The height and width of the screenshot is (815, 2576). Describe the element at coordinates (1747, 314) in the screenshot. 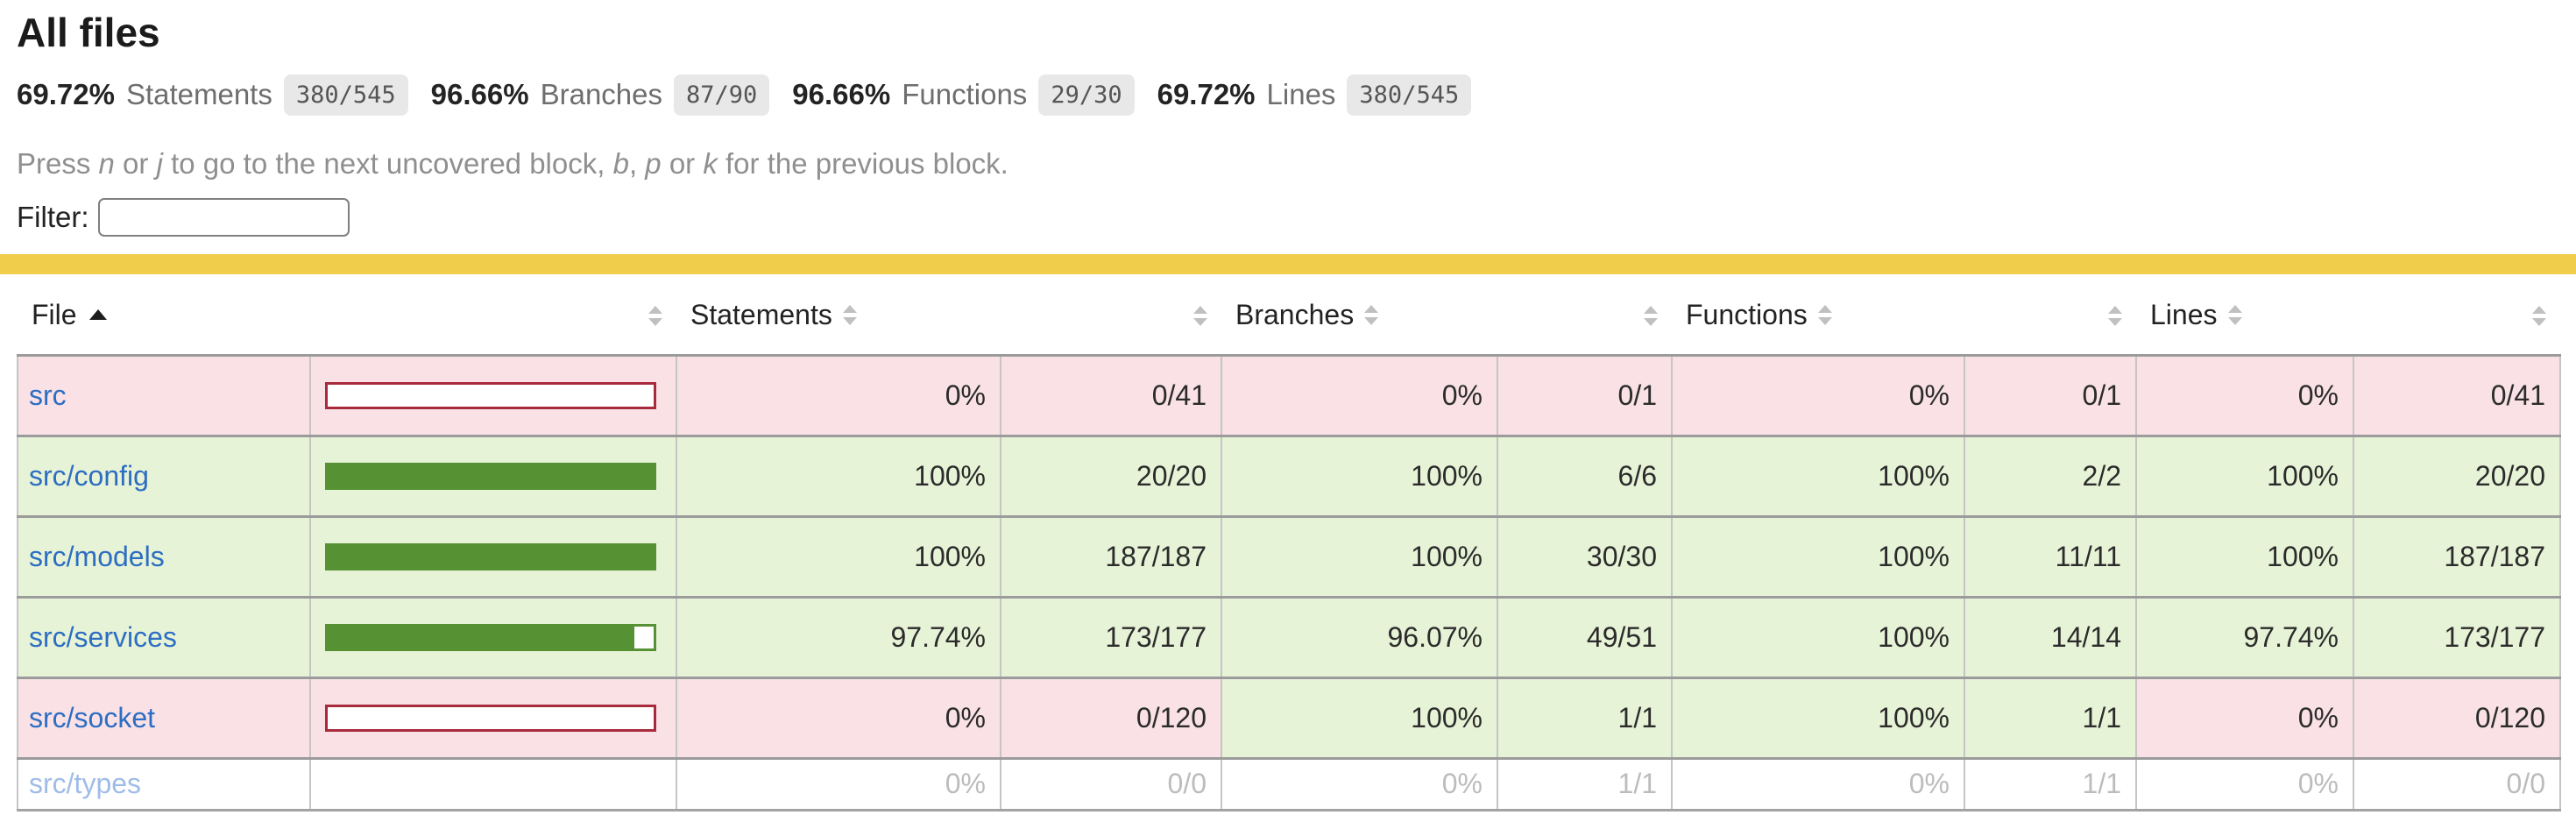

I see `column-label: Functions` at that location.